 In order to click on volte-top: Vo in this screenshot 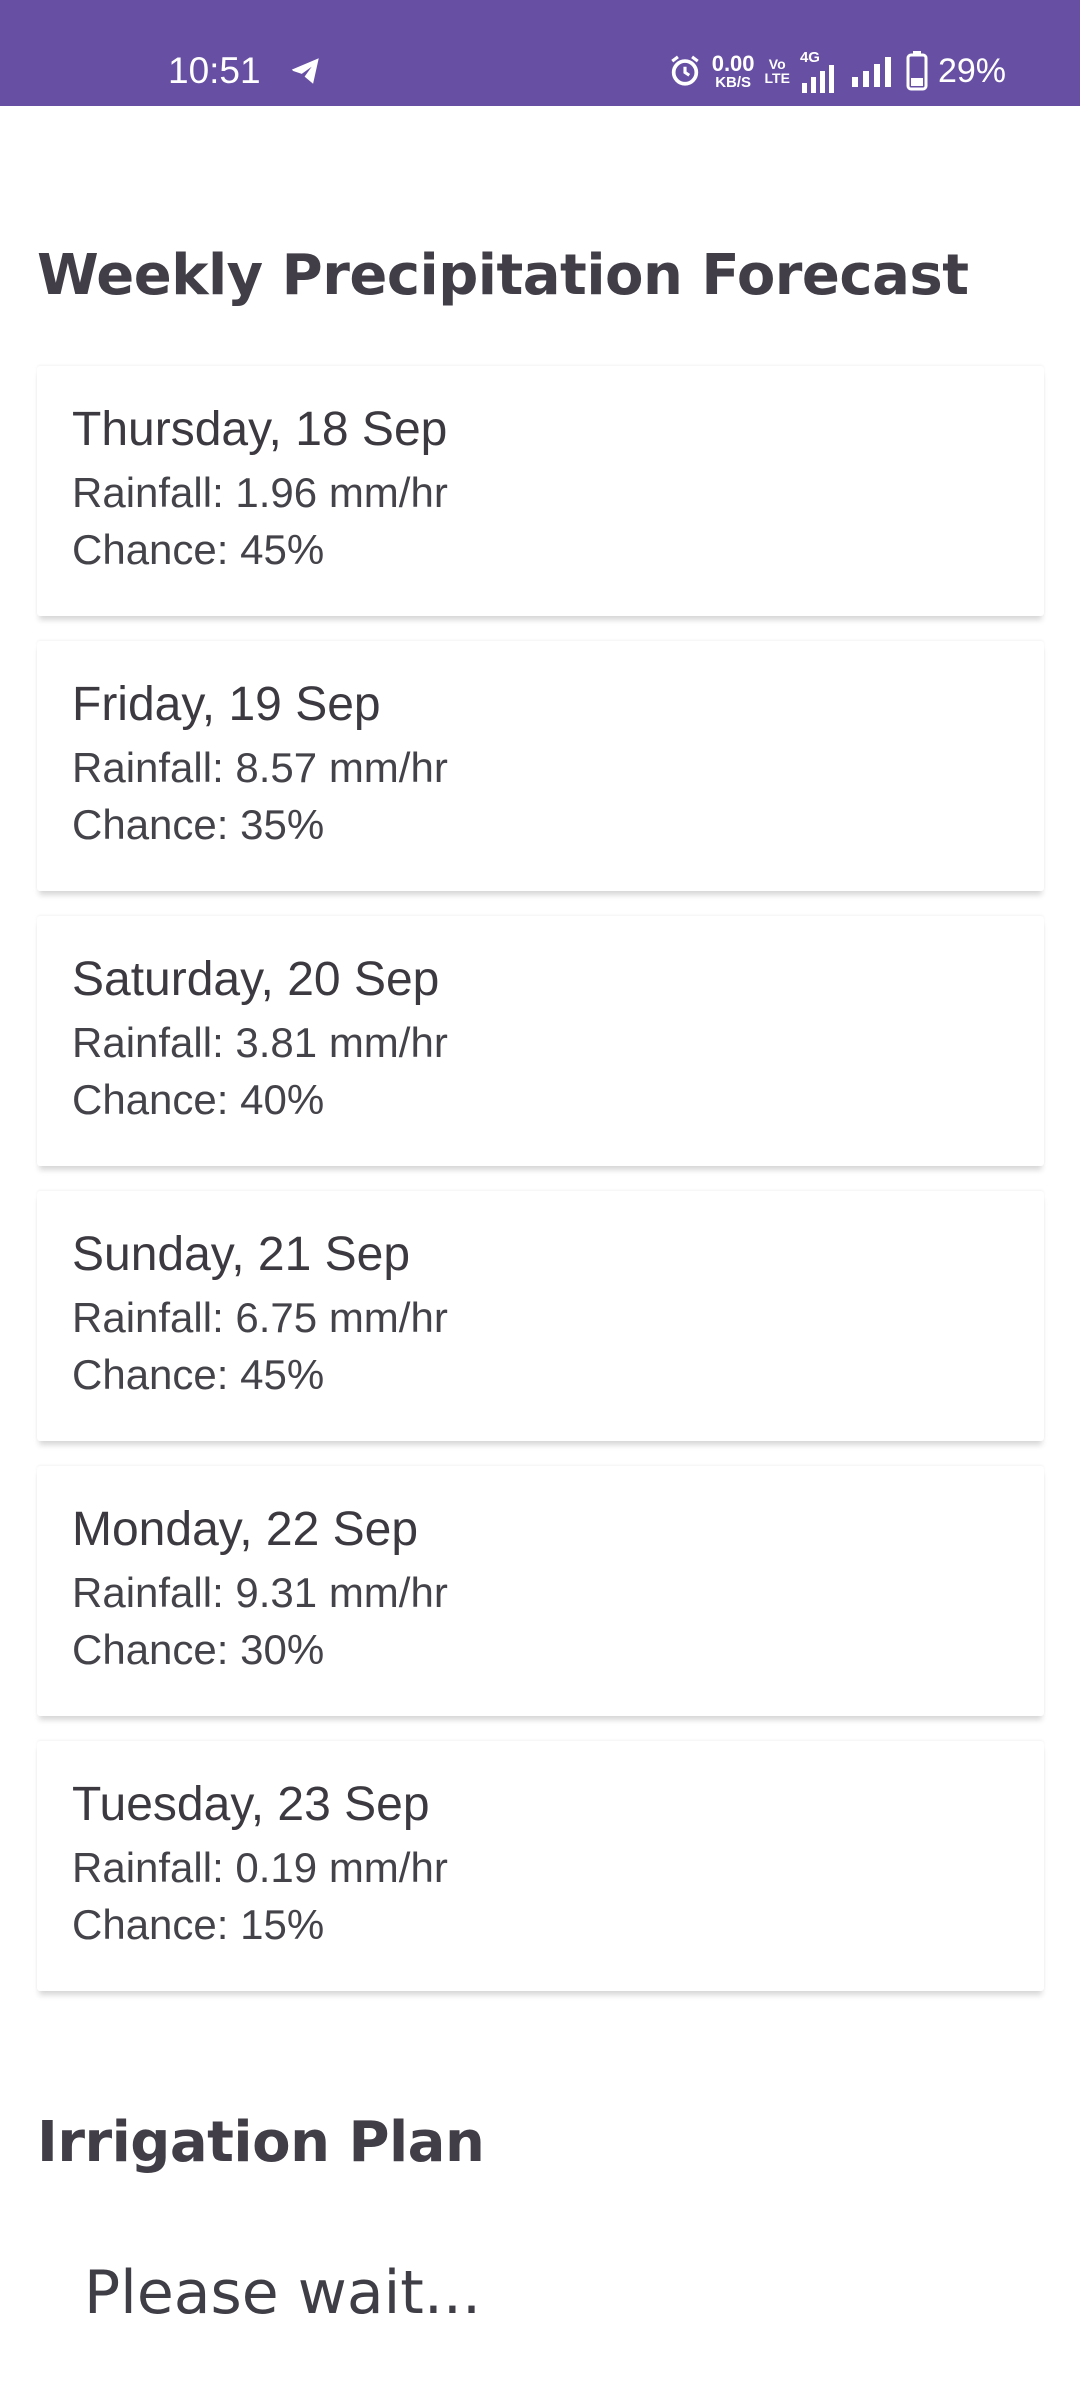, I will do `click(777, 64)`.